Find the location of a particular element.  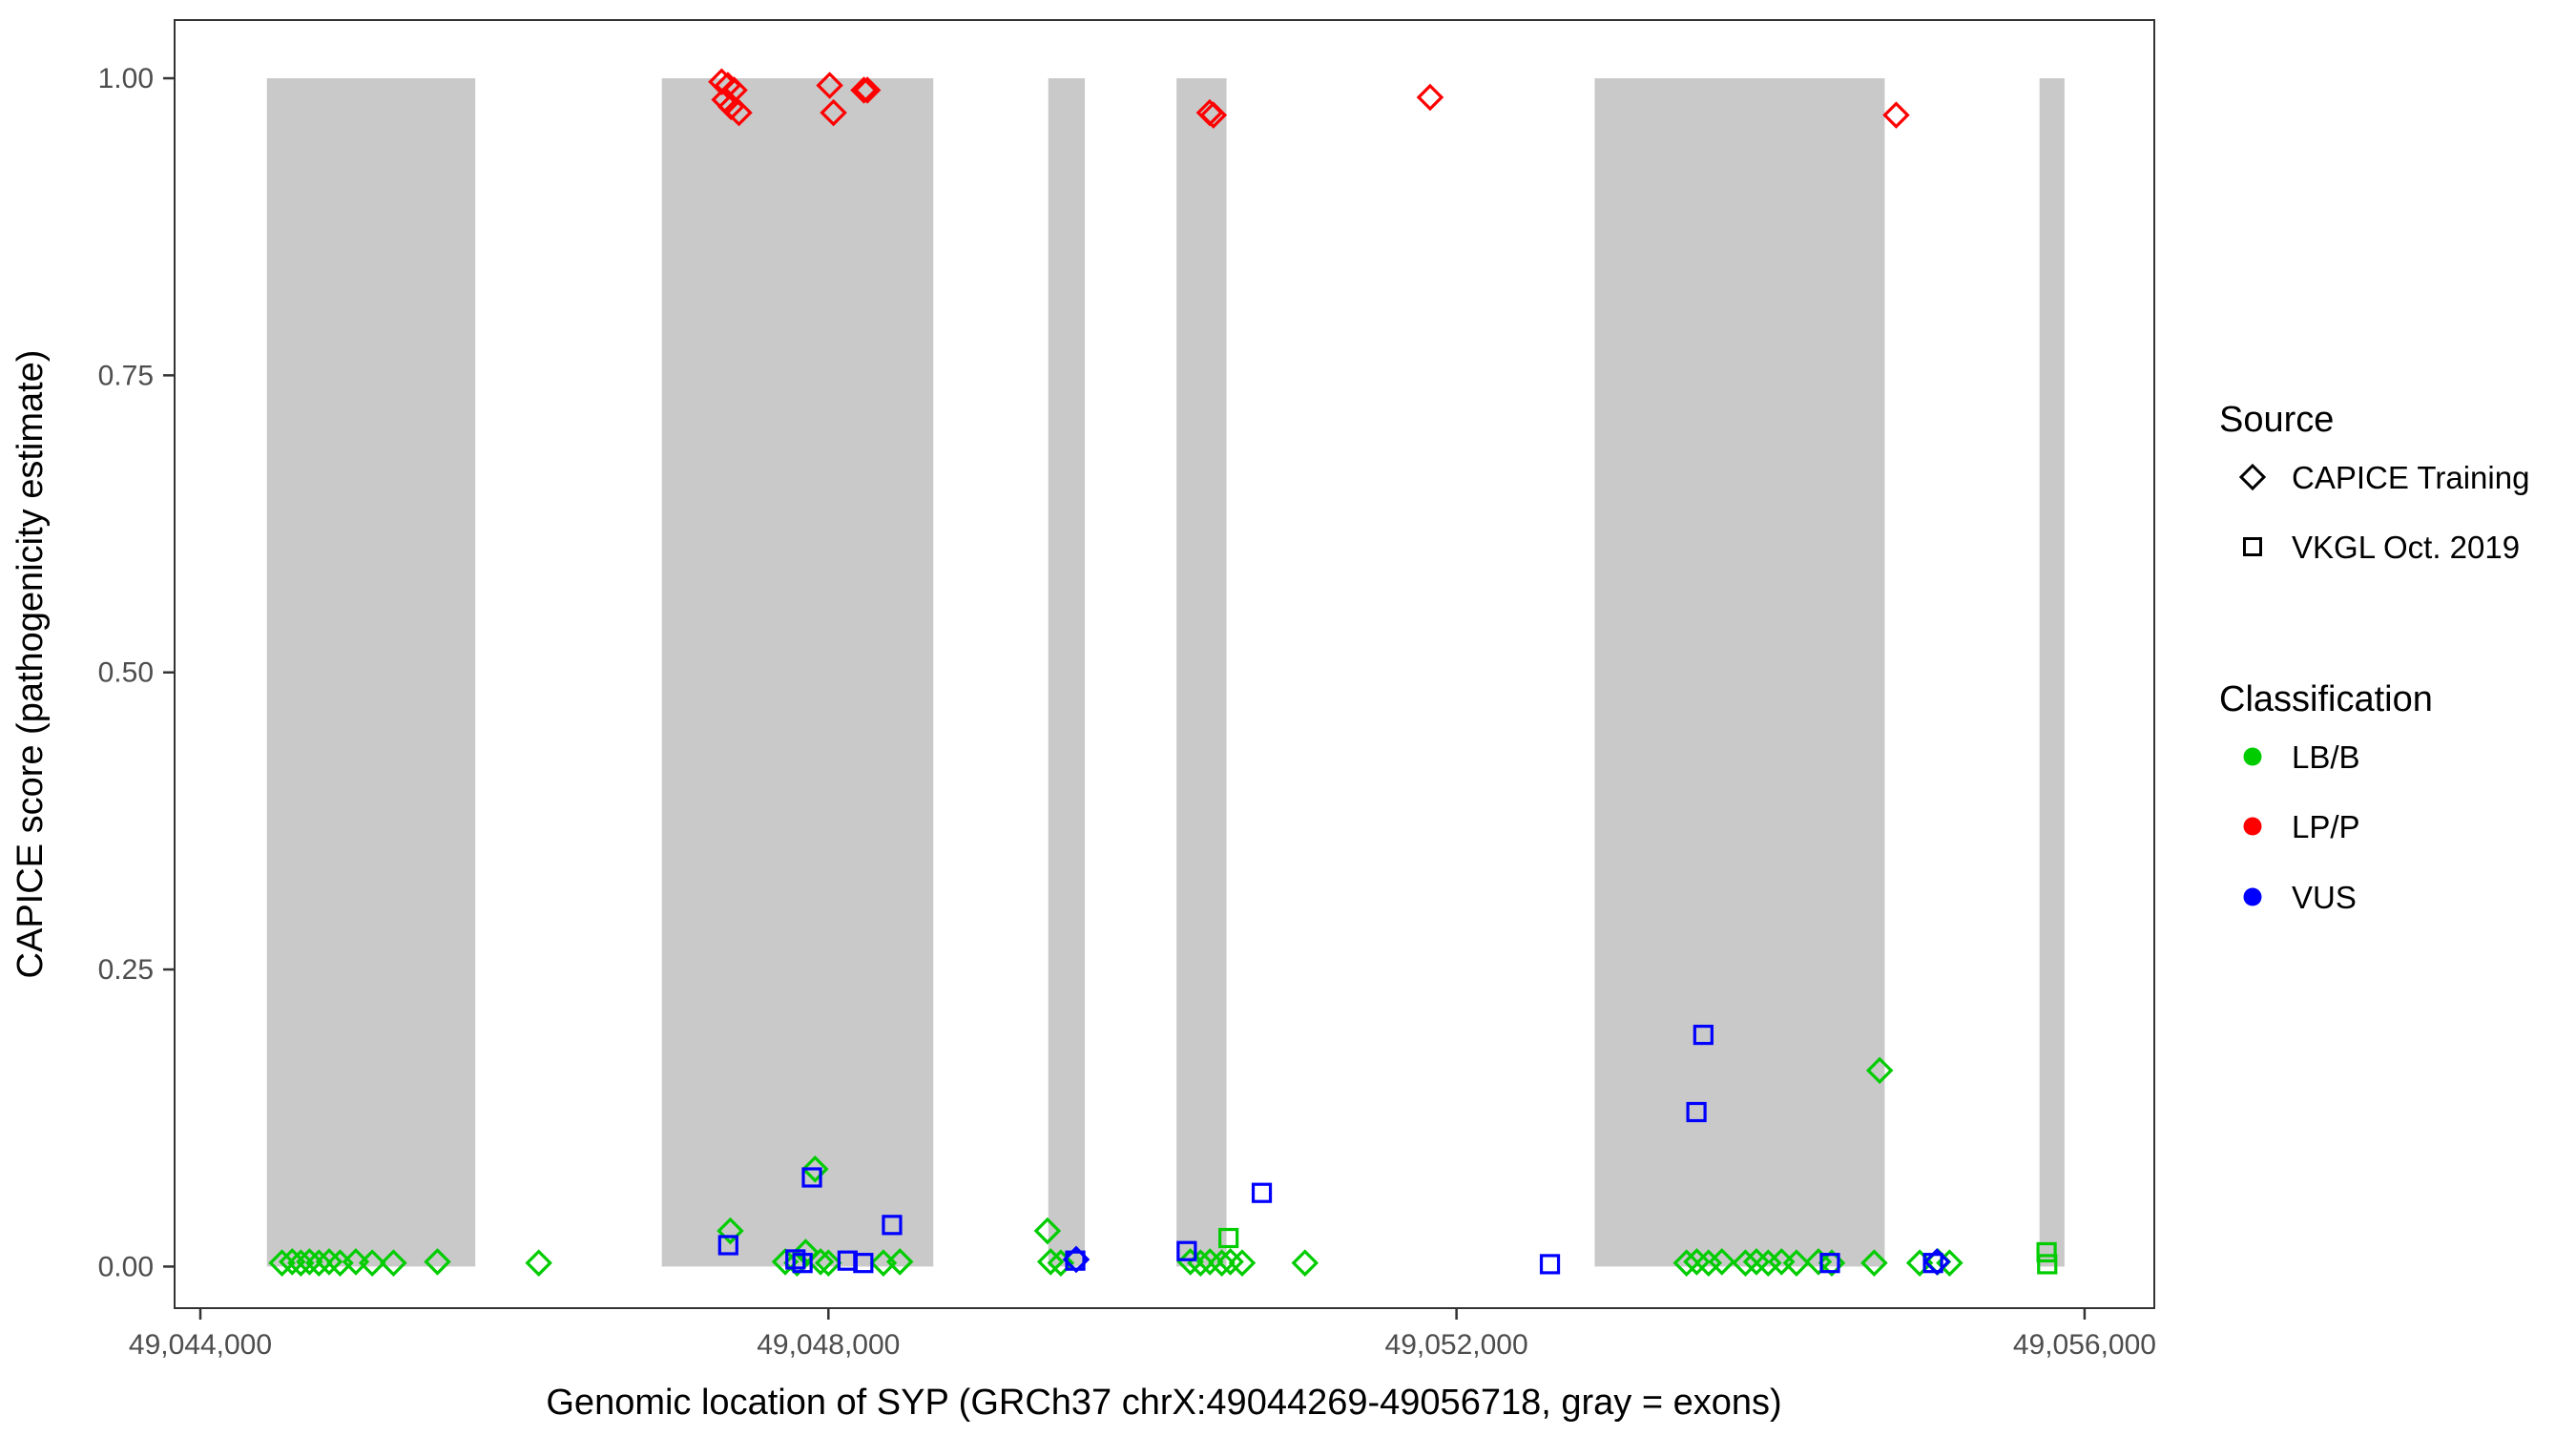

lbb-legend-dot is located at coordinates (2252, 756).